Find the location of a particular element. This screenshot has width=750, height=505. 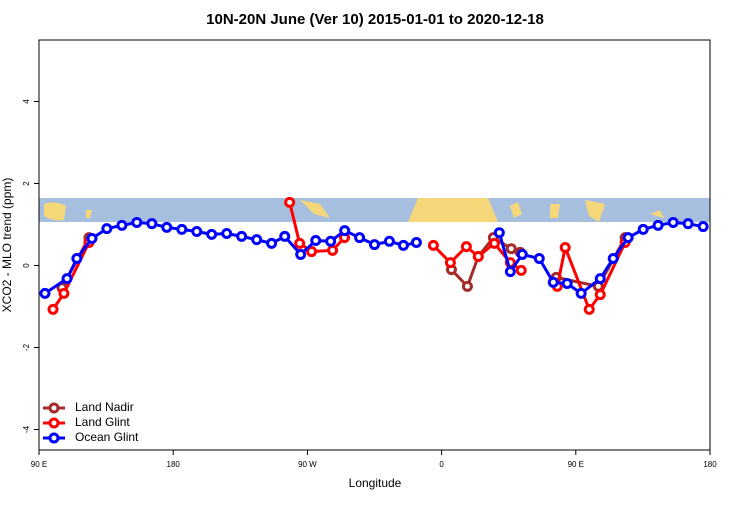

y-tick-label: -4 is located at coordinates (26, 429).